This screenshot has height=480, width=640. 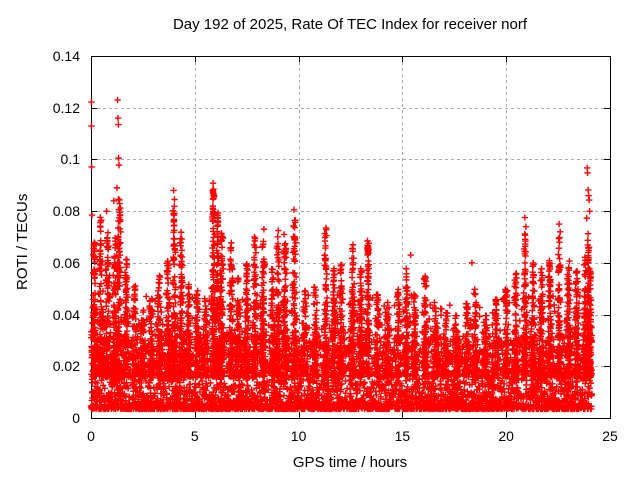 What do you see at coordinates (610, 436) in the screenshot?
I see `x-tick-label: 25` at bounding box center [610, 436].